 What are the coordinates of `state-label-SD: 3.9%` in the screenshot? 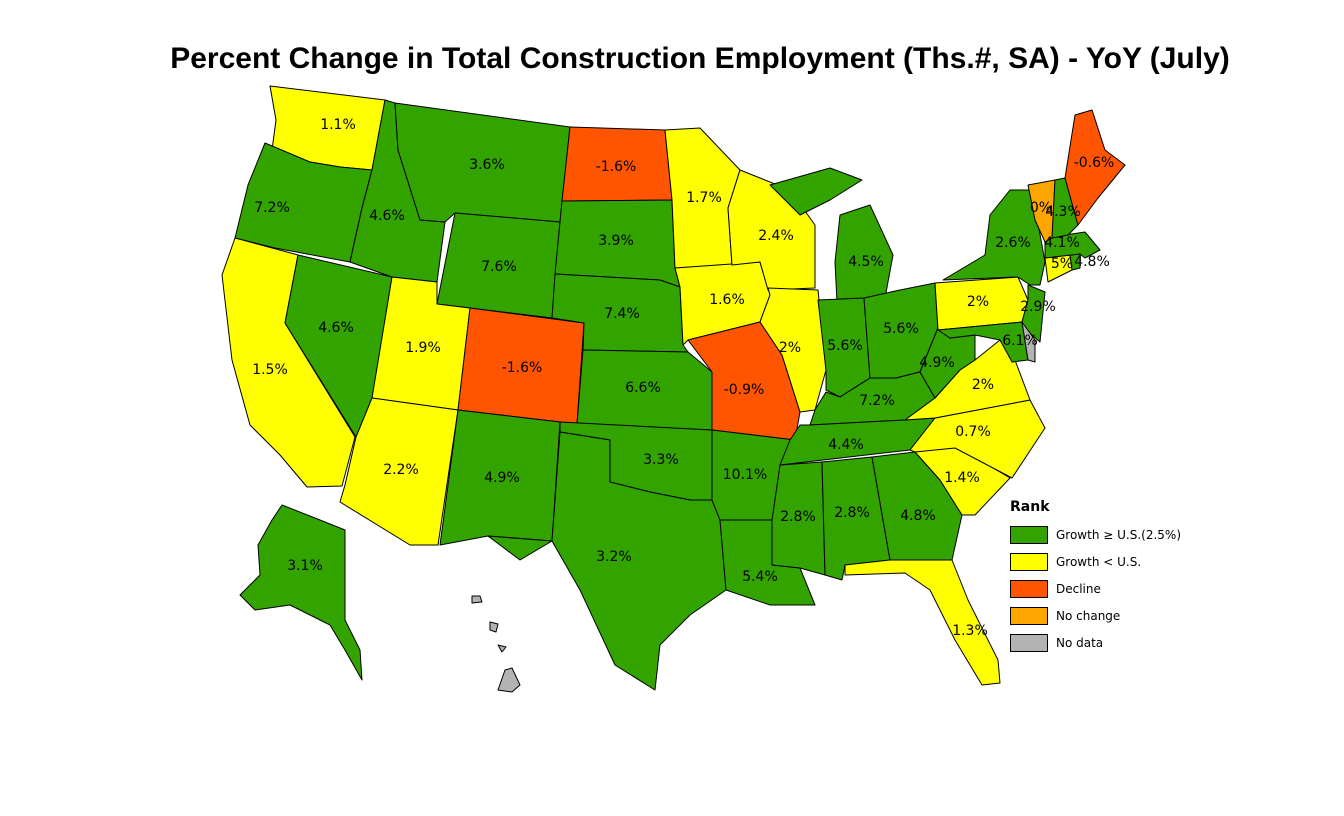 It's located at (616, 241).